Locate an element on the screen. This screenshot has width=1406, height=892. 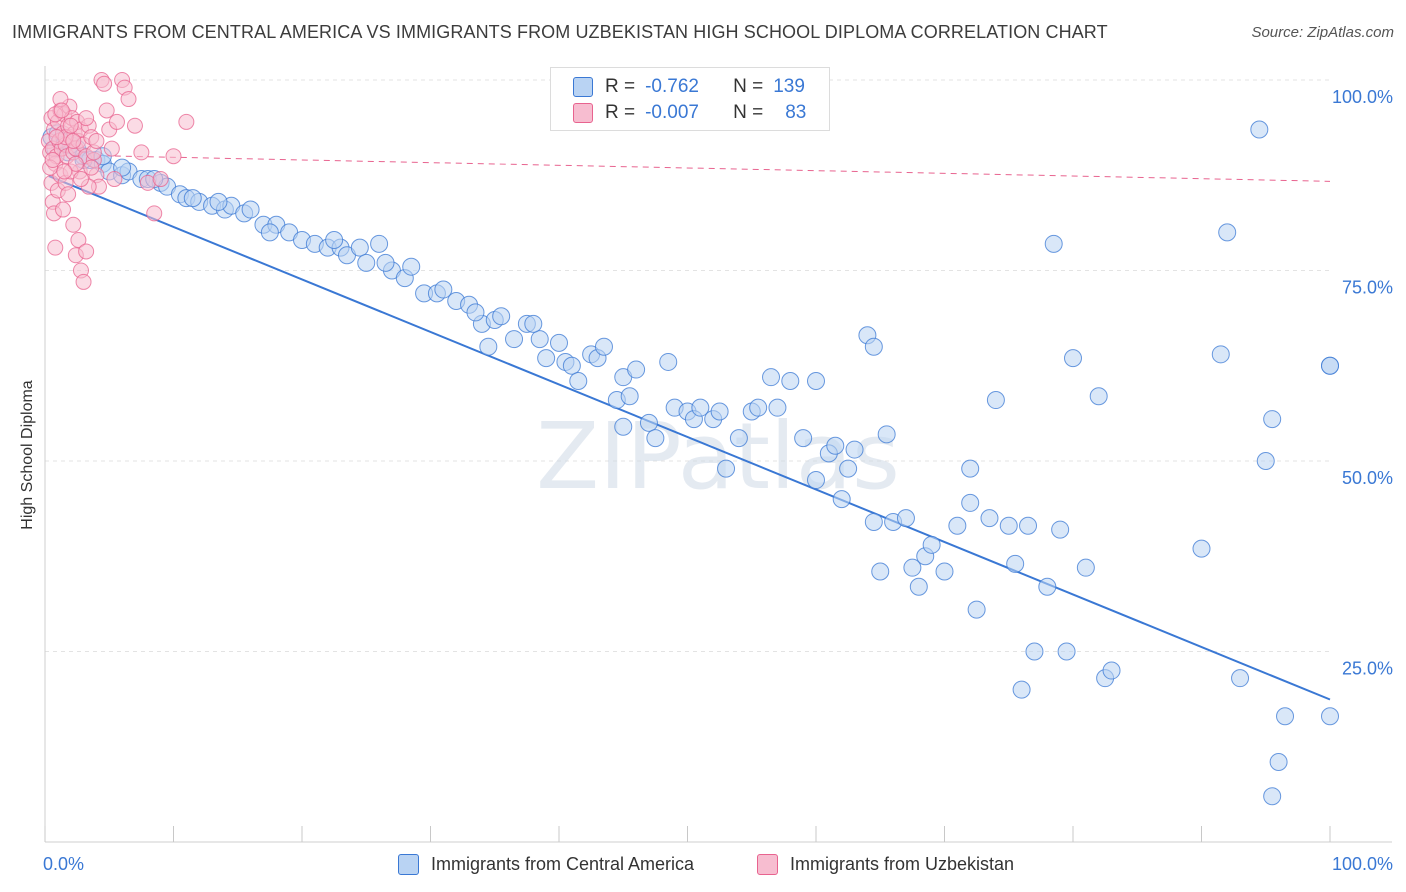
correlation-legend: R = -0.762 N = 139 R = -0.007 N = 83 is located at coordinates (690, 99).